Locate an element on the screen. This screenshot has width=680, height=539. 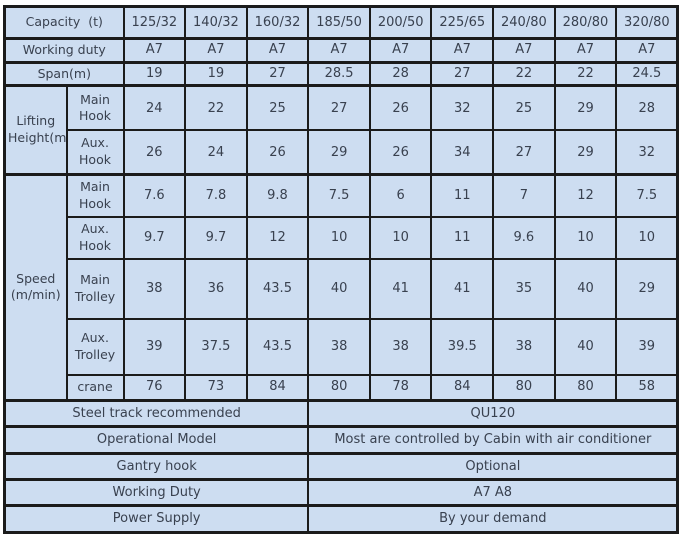
gantry-hook-label: Gantry hook is located at coordinates (156, 466).